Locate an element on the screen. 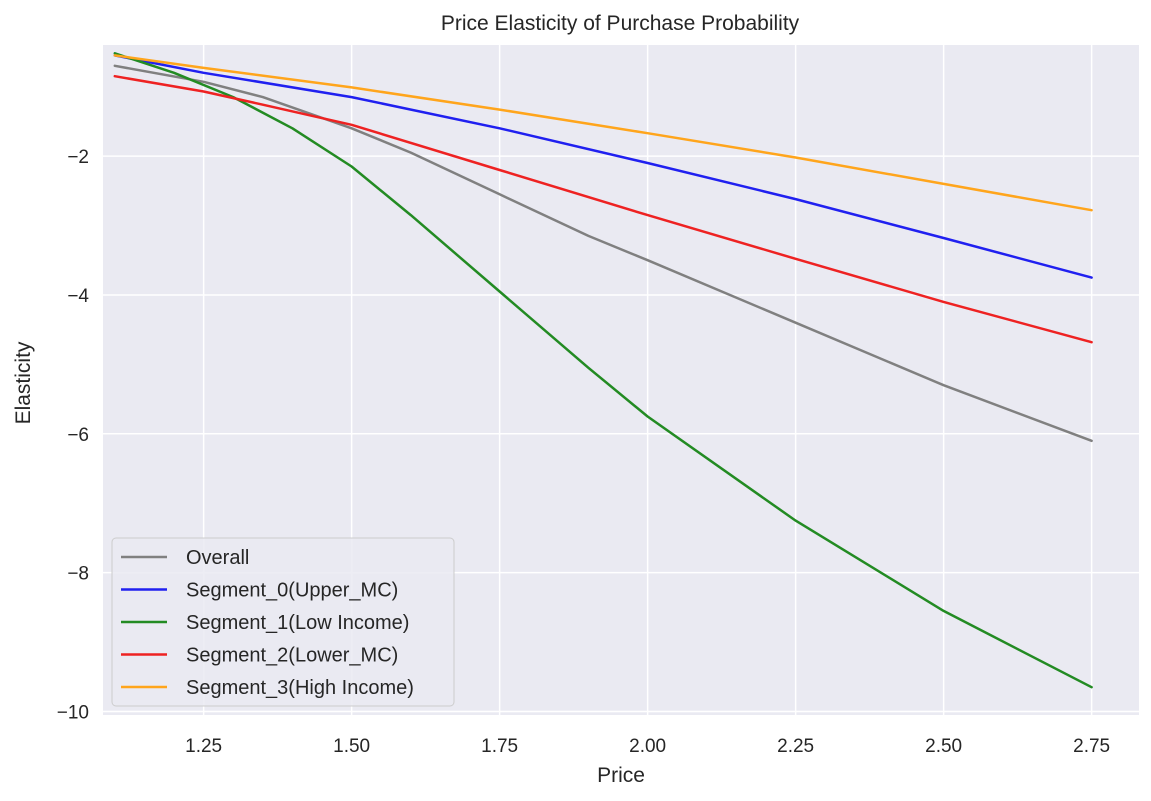 This screenshot has height=801, width=1151. x-tick-label: 2.25 is located at coordinates (795, 746).